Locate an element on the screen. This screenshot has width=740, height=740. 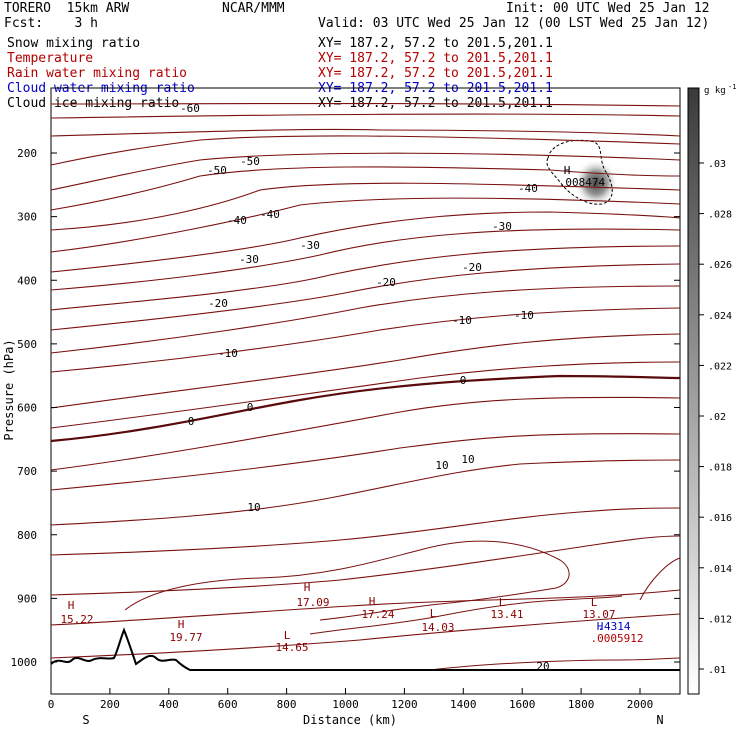
legend-rain-xsec: XY= 187.2, 57.2 to 201.5,201.1 is located at coordinates (435, 73).